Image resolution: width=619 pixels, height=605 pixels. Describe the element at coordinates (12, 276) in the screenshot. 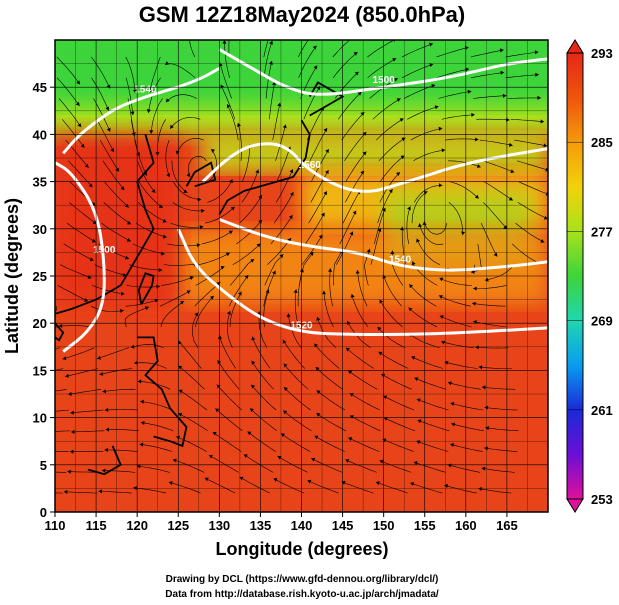

I see `y-axis-label: Latitude (degrees)` at that location.